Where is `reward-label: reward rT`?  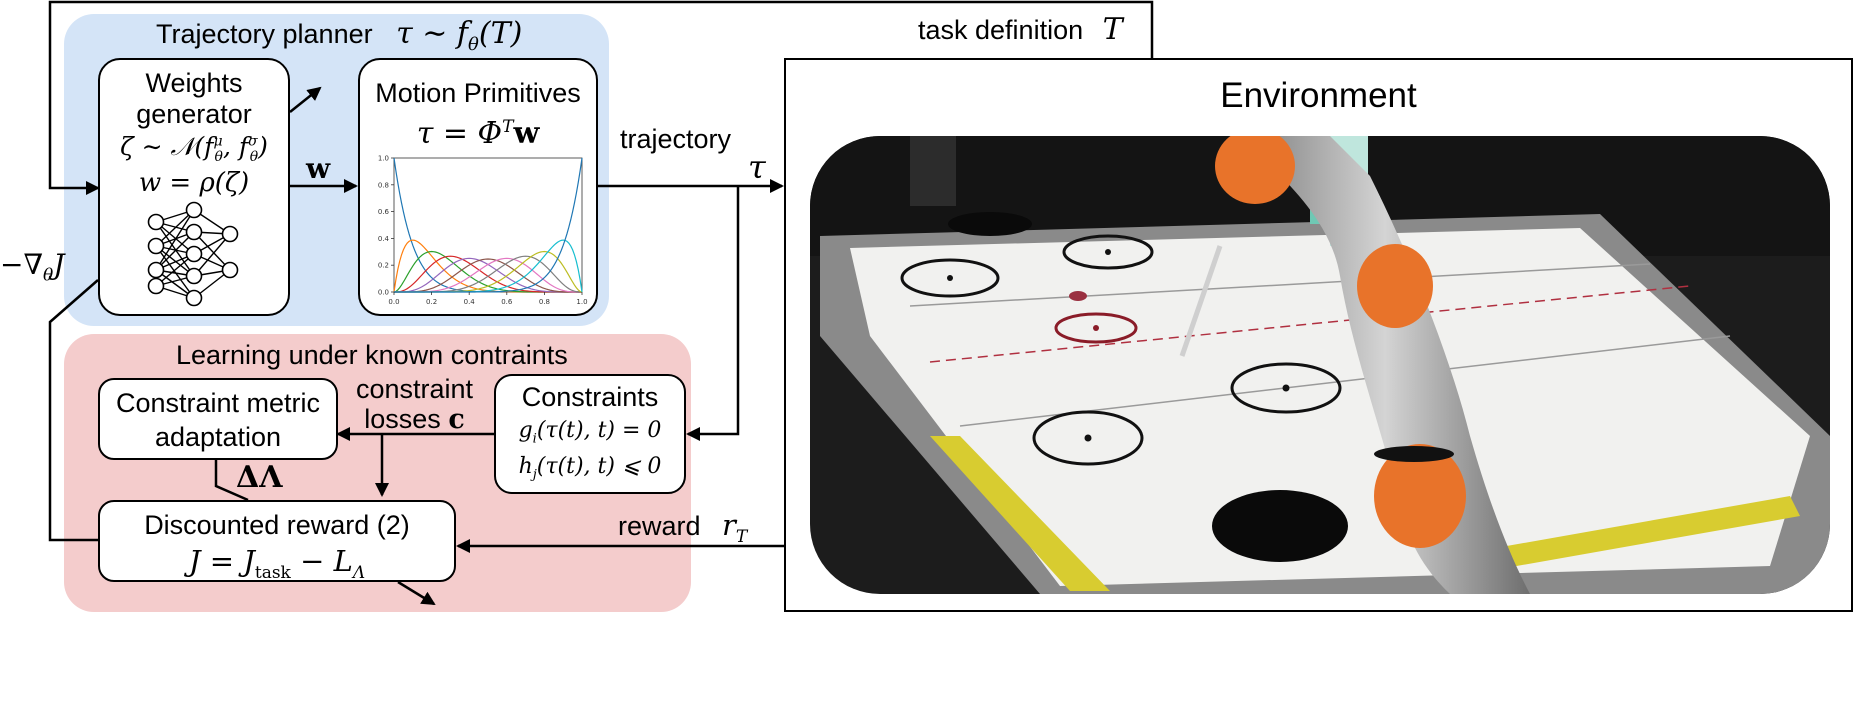
reward-label: reward rT is located at coordinates (683, 527).